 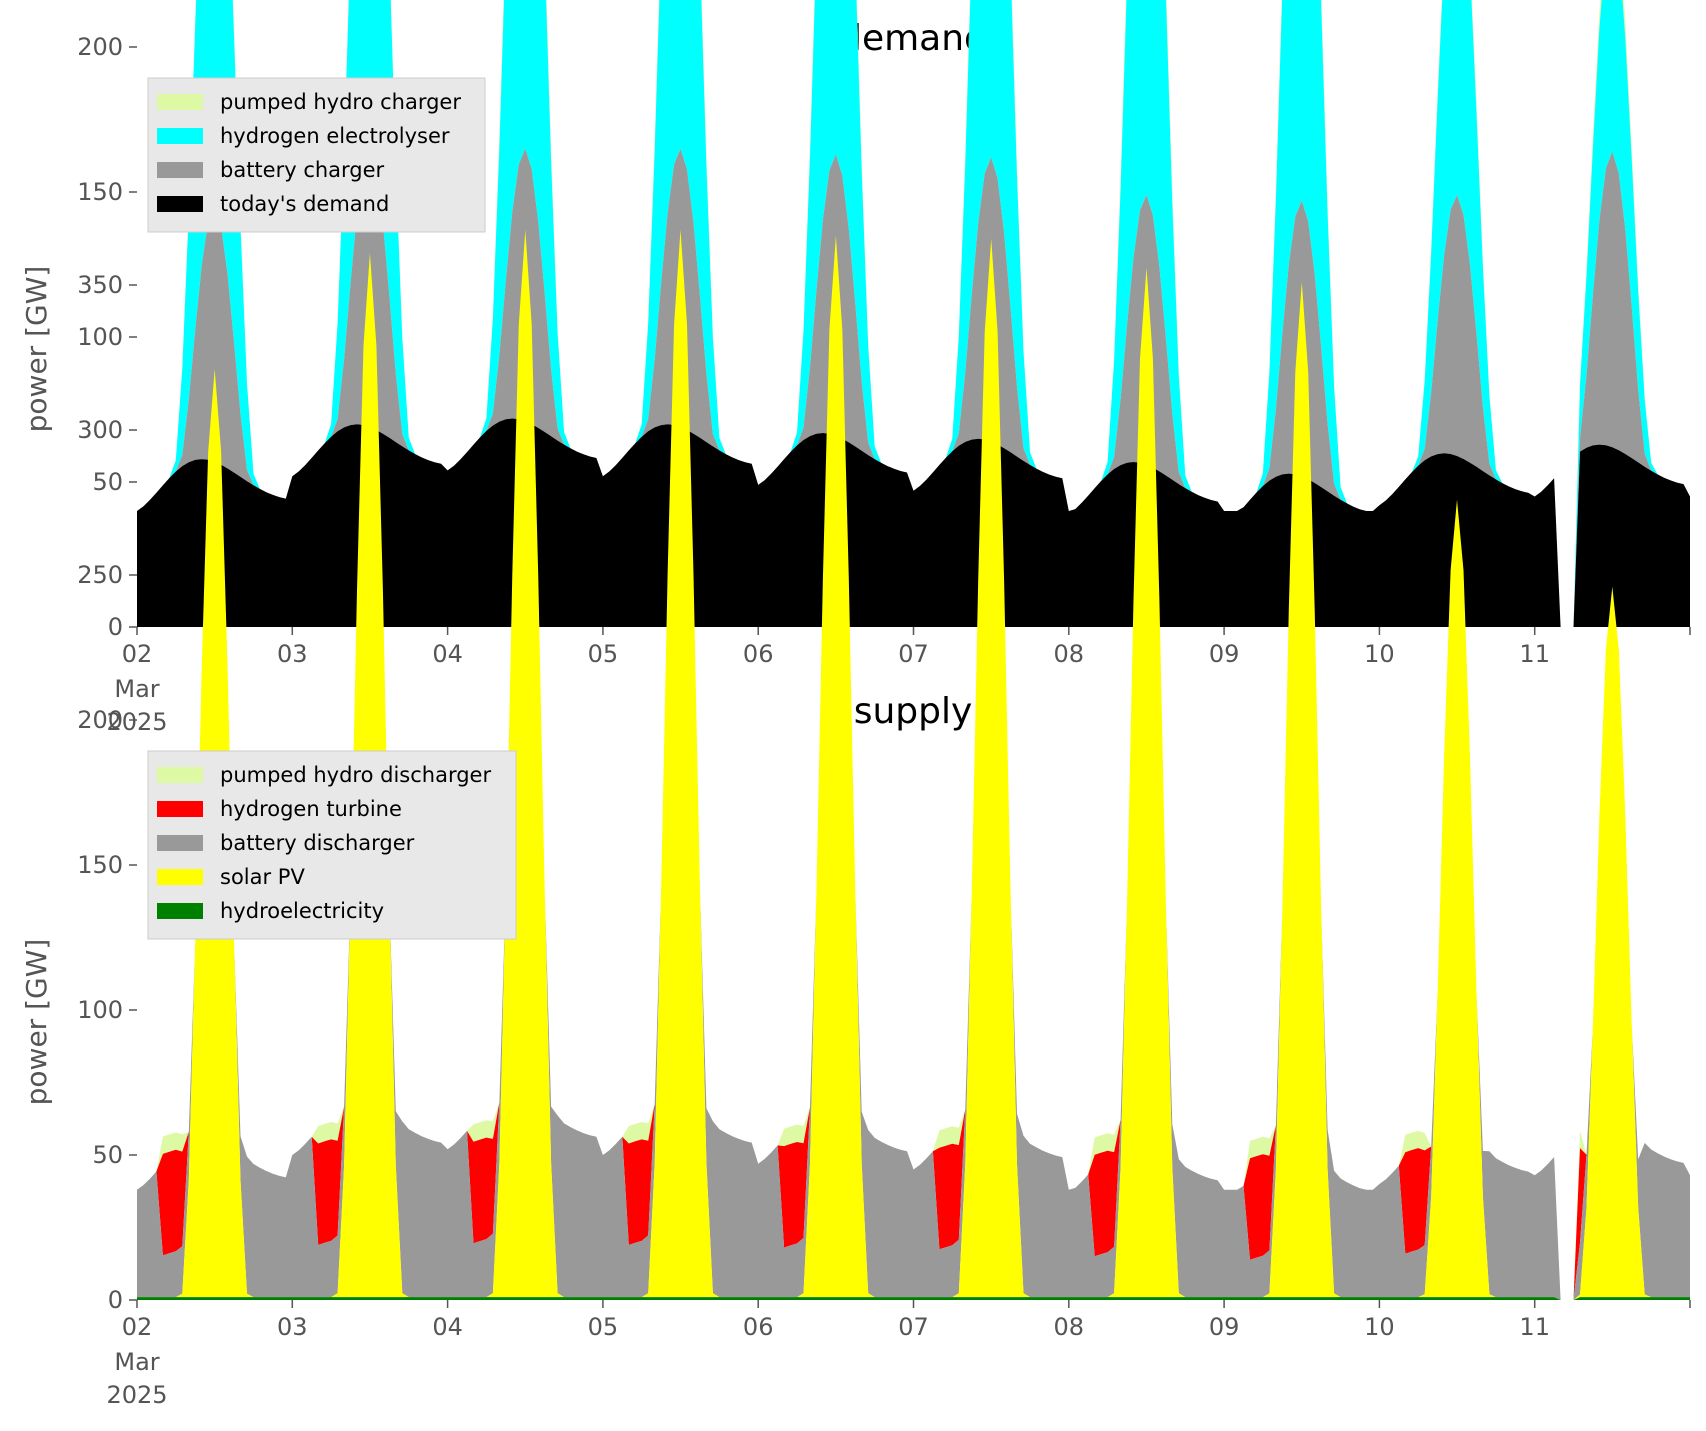 I want to click on legend-label: today's demand, so click(x=304, y=204).